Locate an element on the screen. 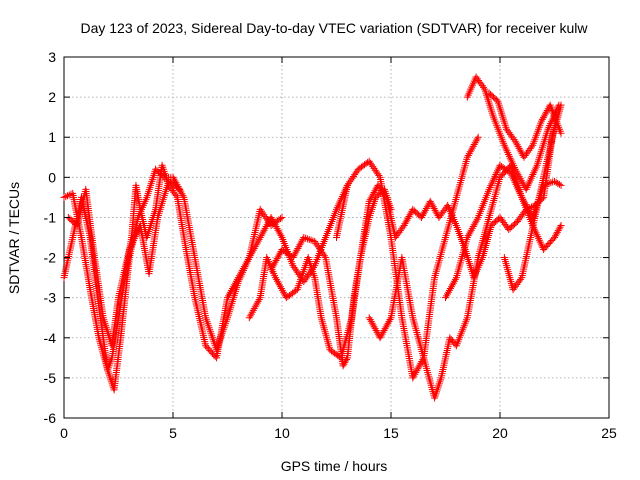  y-tick-label: 0 is located at coordinates (52, 177).